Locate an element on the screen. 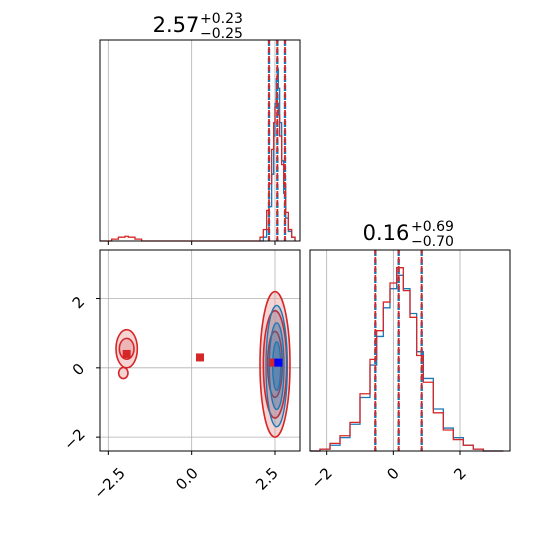  contour-ytick-label: 0 is located at coordinates (78, 369).